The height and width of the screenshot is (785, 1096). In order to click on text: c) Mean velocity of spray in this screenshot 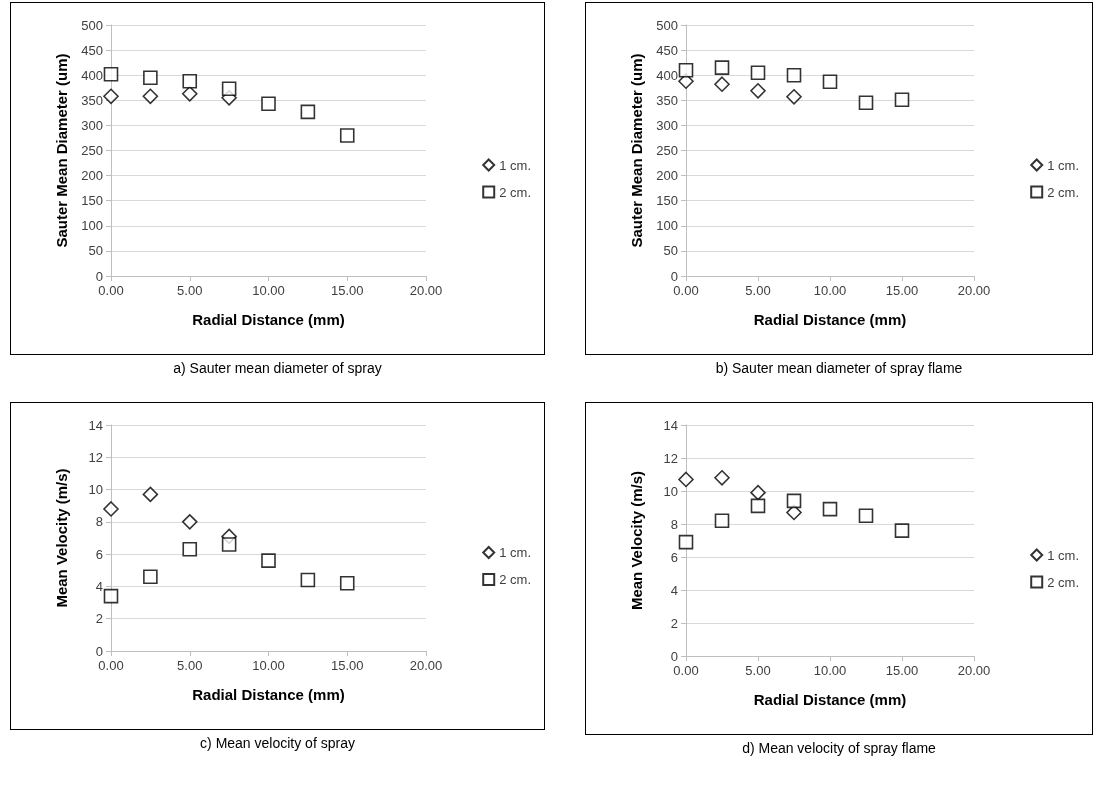, I will do `click(277, 743)`.